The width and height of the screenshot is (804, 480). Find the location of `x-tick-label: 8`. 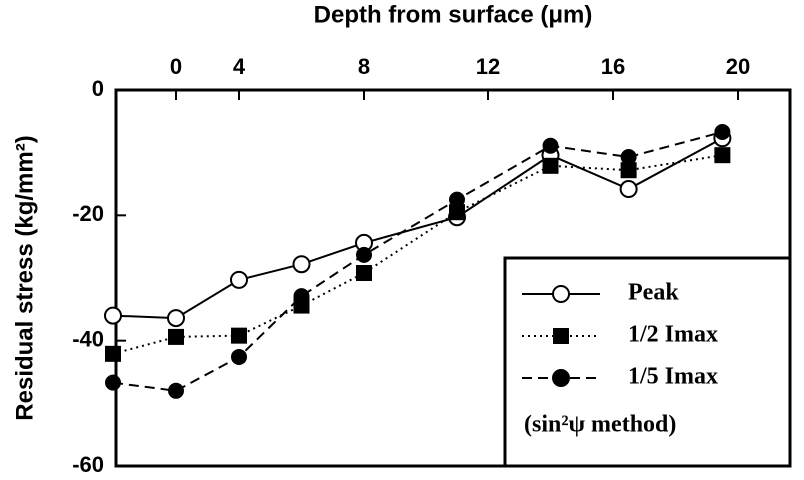

x-tick-label: 8 is located at coordinates (364, 66).